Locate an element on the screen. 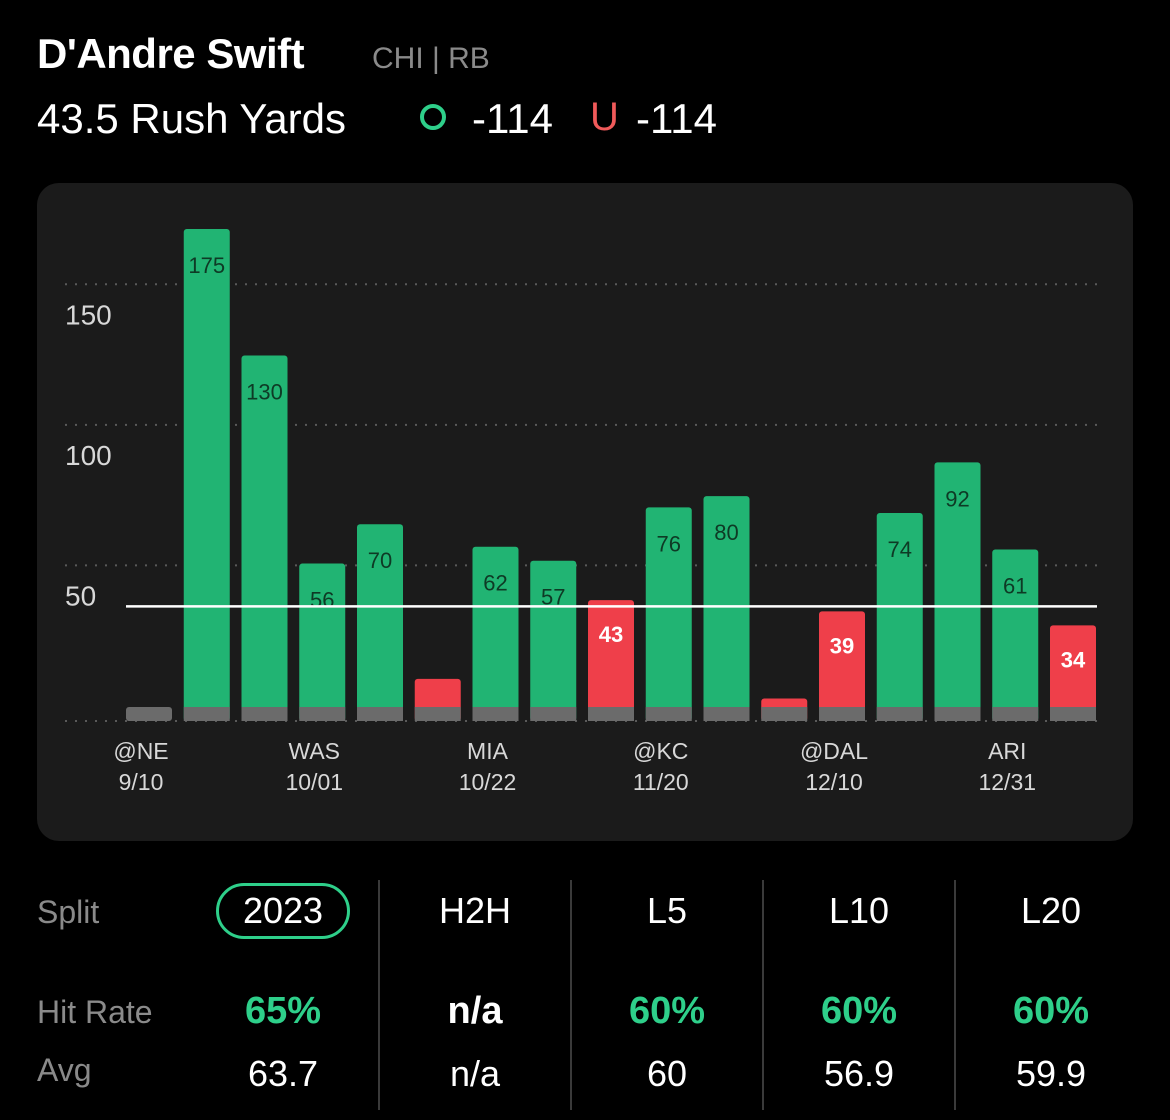  split-tab: L20 is located at coordinates (1051, 911).